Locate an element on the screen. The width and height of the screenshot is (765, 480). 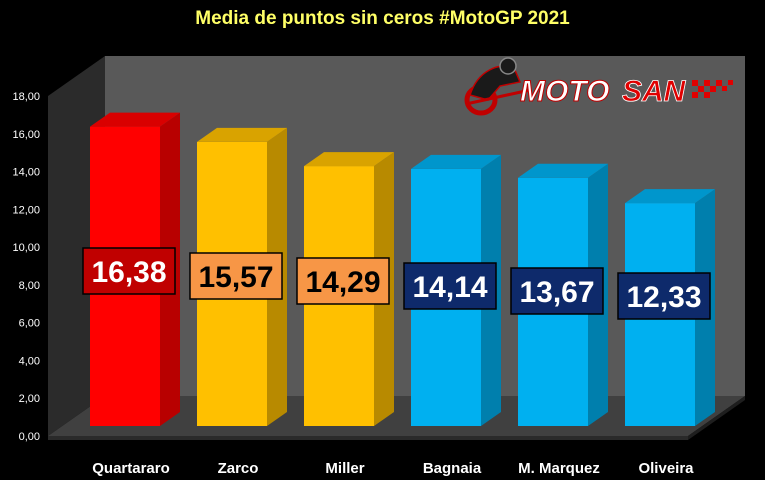
y-tick-label: 0,00 is located at coordinates (29, 437).